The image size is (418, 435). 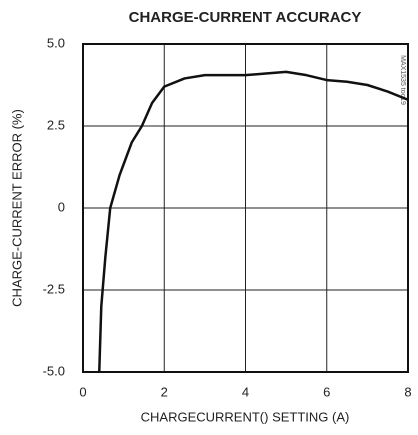 What do you see at coordinates (245, 17) in the screenshot?
I see `chart-title: CHARGE-CURRENT ACCURACY` at bounding box center [245, 17].